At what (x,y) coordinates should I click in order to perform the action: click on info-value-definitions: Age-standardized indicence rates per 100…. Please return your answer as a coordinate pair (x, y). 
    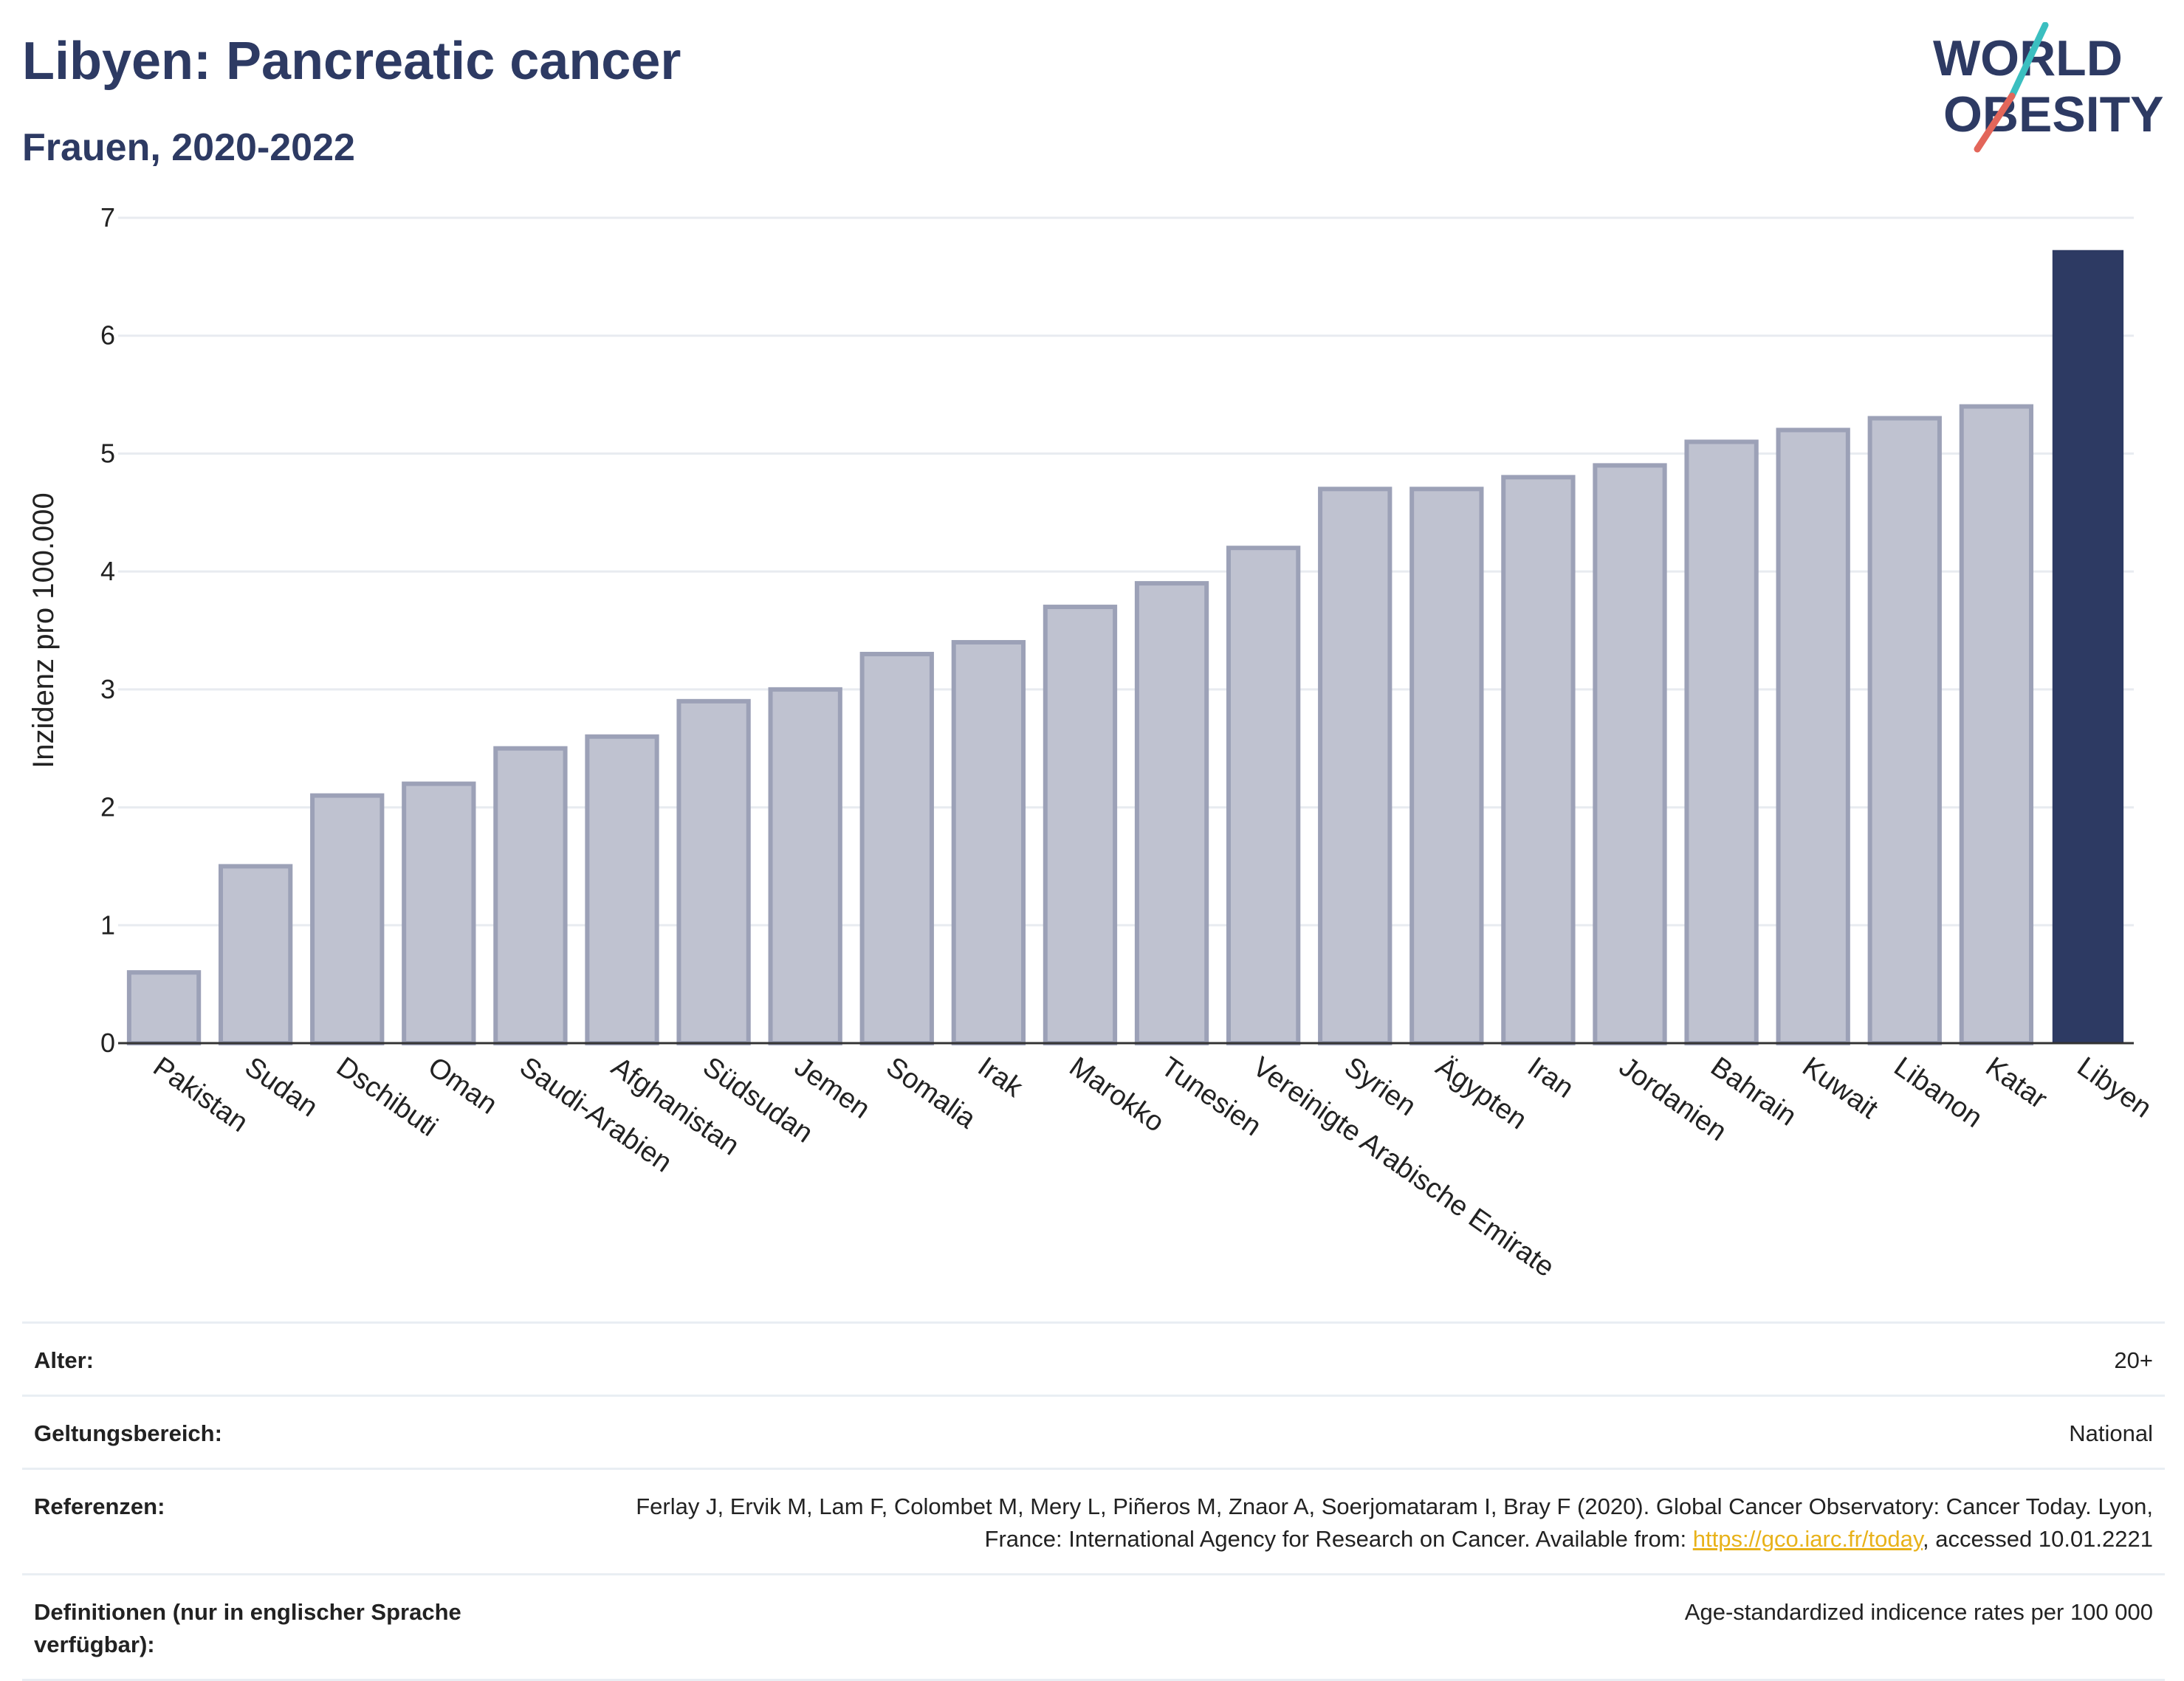
    Looking at the image, I should click on (1918, 1612).